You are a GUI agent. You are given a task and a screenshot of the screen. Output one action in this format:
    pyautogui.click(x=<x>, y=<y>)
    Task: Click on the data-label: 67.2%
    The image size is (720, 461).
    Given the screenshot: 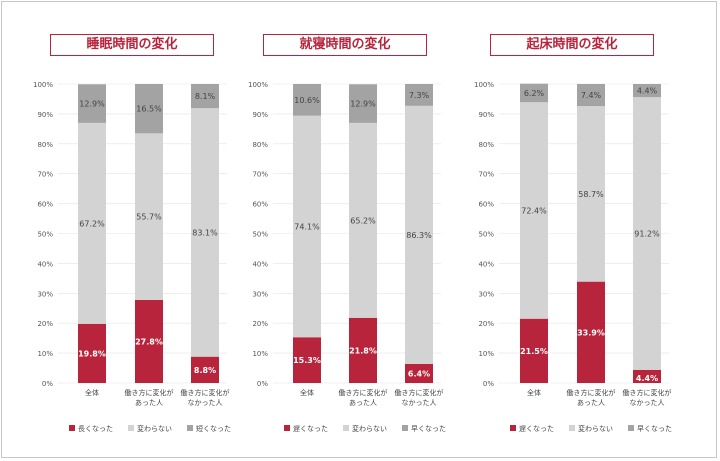 What is the action you would take?
    pyautogui.click(x=92, y=223)
    